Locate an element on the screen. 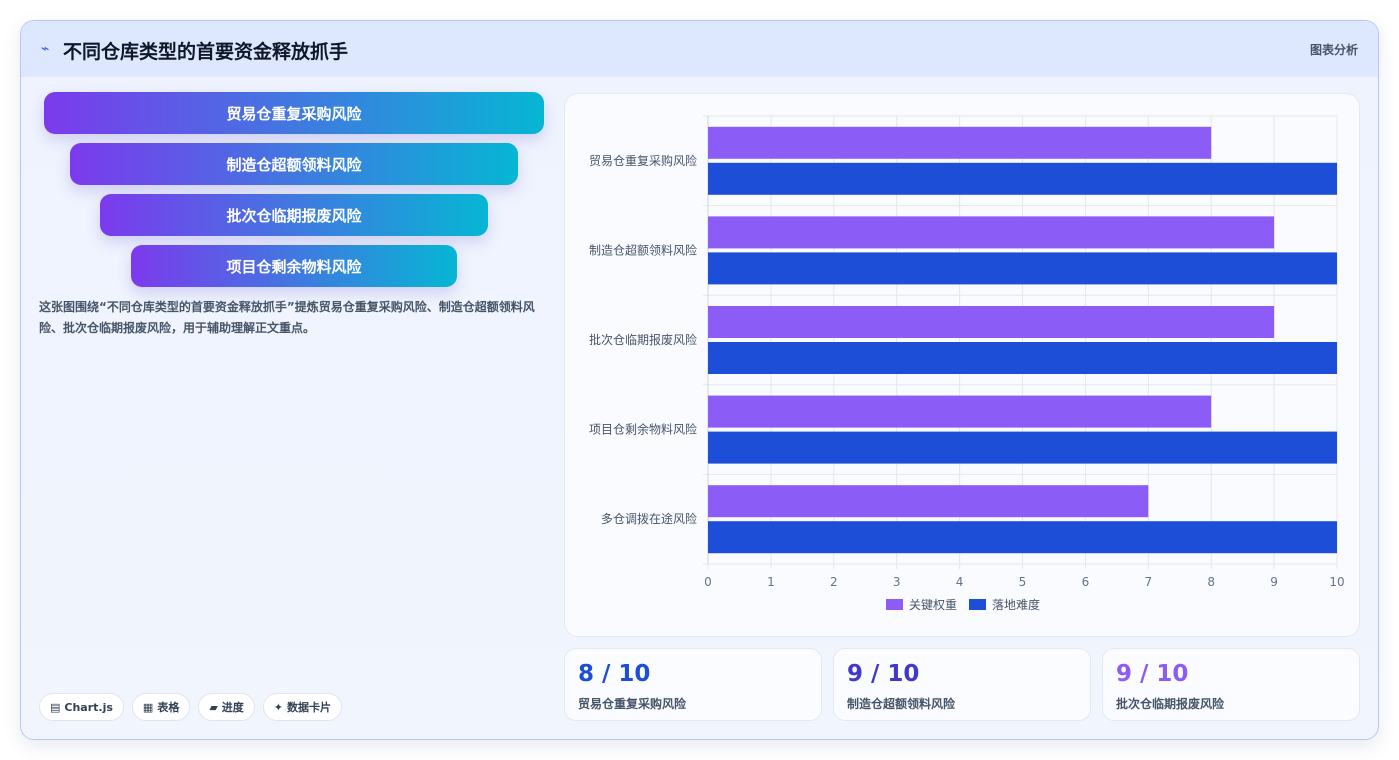  stat-card: 9 / 10 制造仓超额领料风险 is located at coordinates (962, 684).